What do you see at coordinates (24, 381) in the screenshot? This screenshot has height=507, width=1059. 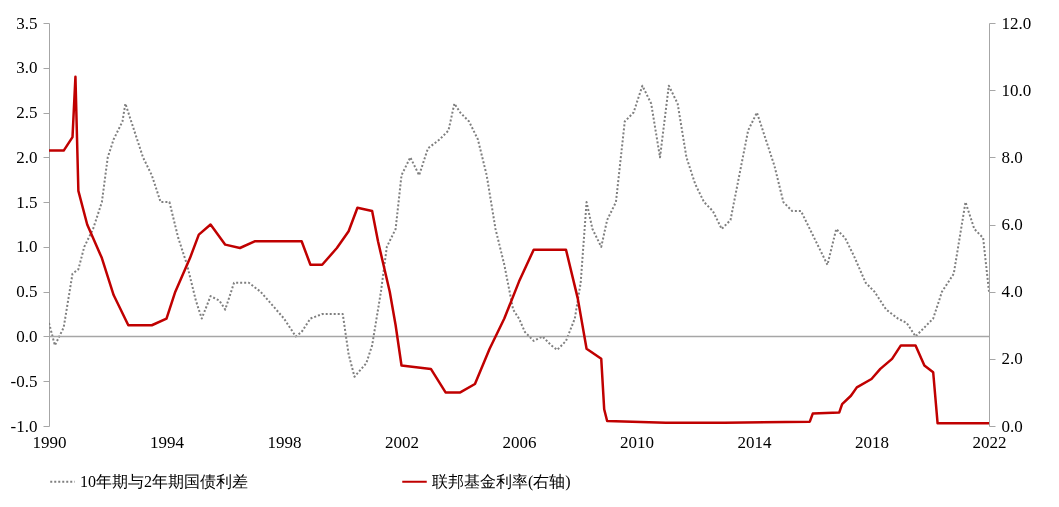 I see `y-tick-label: -0.5` at bounding box center [24, 381].